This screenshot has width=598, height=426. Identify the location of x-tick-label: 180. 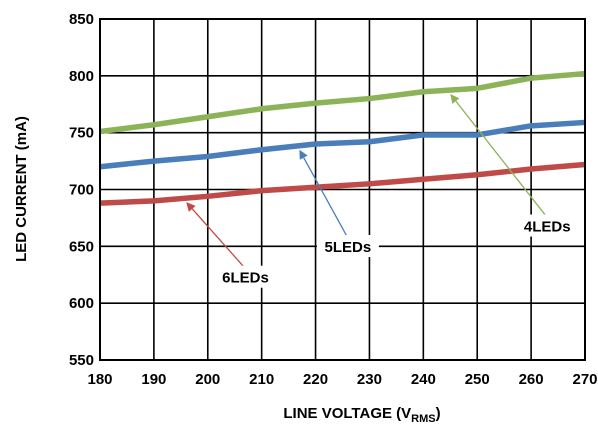
(99, 379).